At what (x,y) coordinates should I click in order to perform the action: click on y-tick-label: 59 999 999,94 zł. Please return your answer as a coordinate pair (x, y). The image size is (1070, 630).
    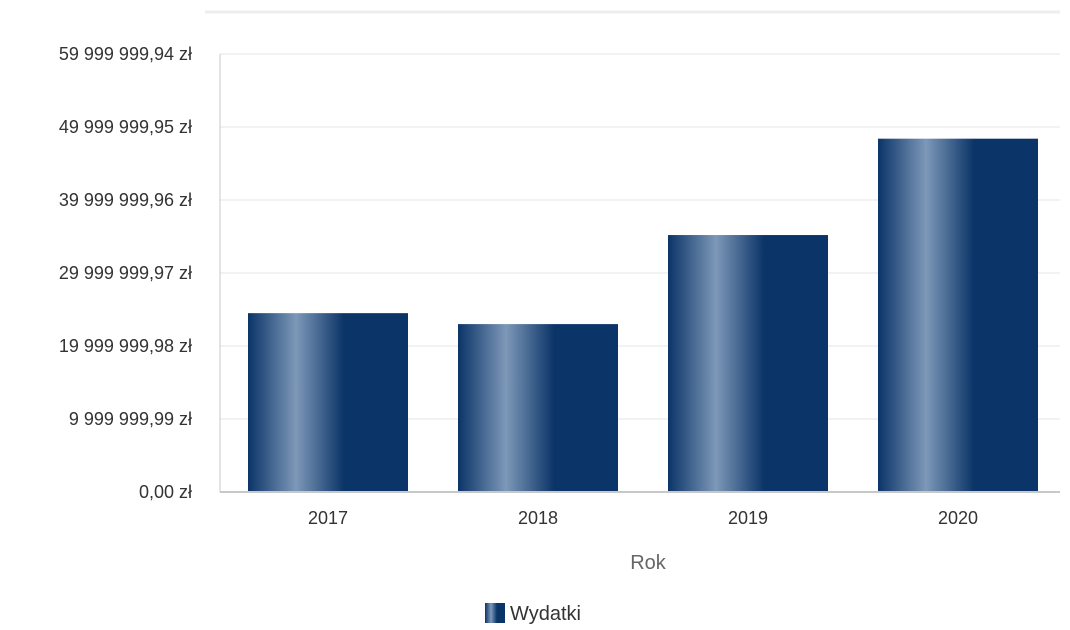
    Looking at the image, I should click on (125, 54).